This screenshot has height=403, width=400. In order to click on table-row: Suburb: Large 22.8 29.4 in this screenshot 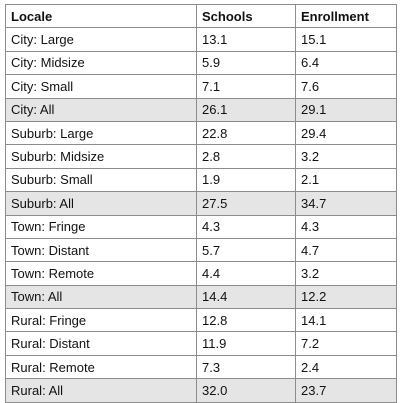, I will do `click(201, 133)`.